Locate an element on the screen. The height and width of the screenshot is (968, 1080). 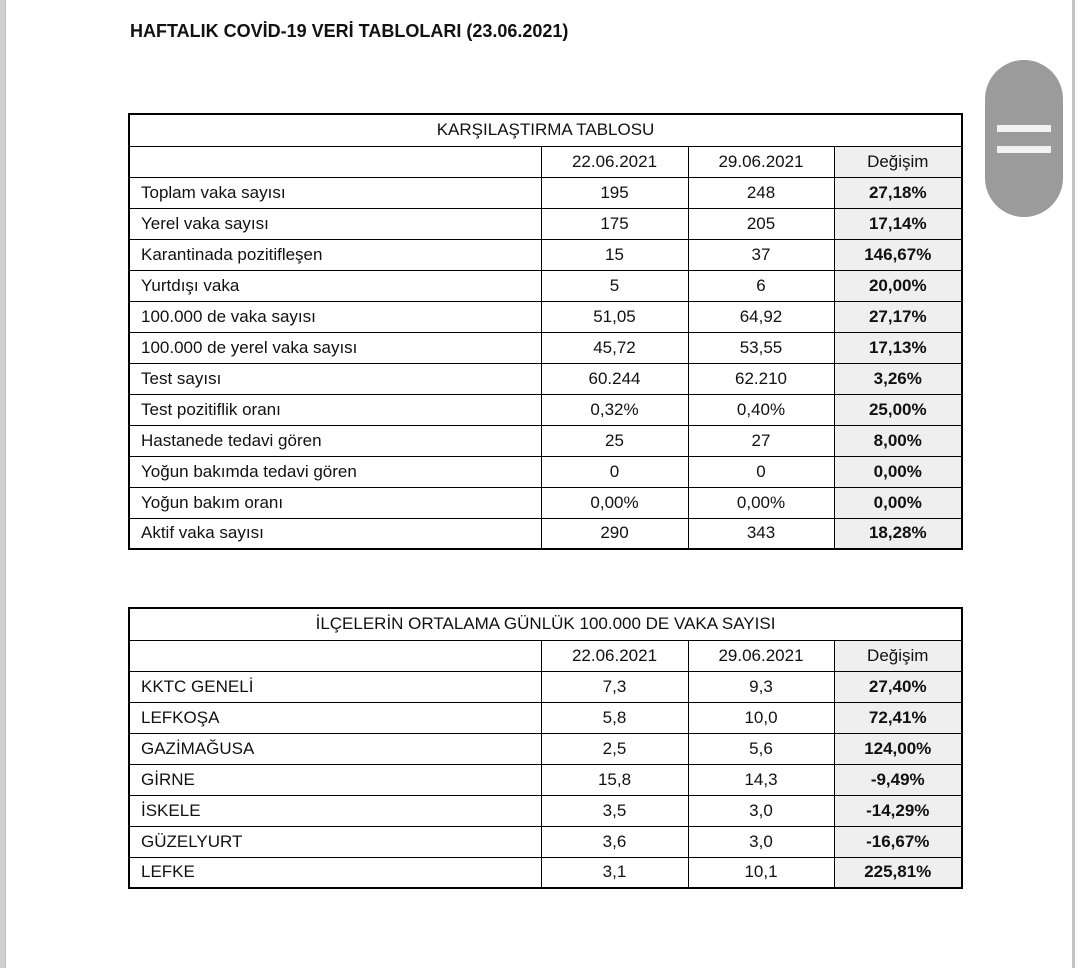
row-label: 100.000 de yerel vaka sayısı is located at coordinates (335, 347).